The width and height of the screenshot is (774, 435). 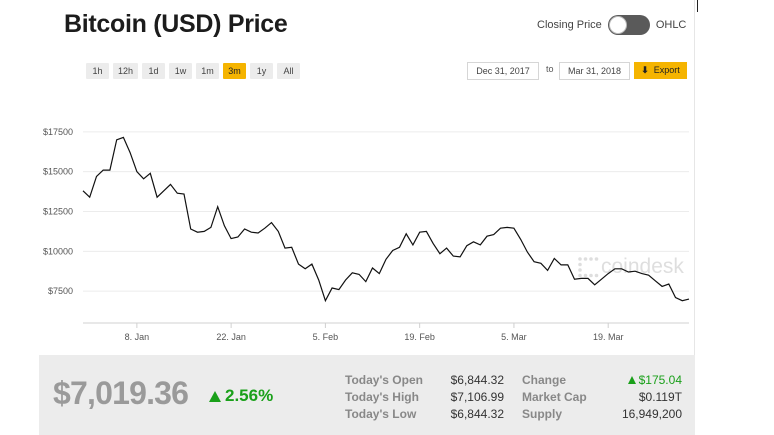 I want to click on toggle-label-ohlc: OHLC, so click(x=671, y=25).